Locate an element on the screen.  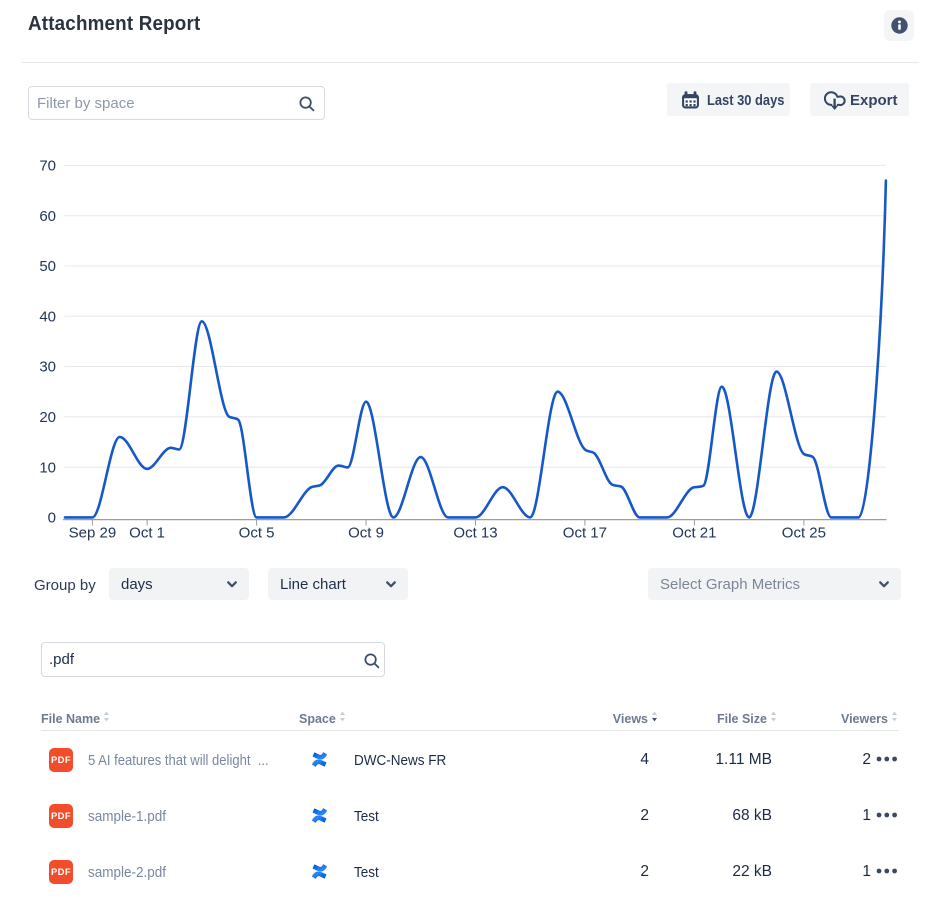
svg-text: 10 is located at coordinates (47, 467).